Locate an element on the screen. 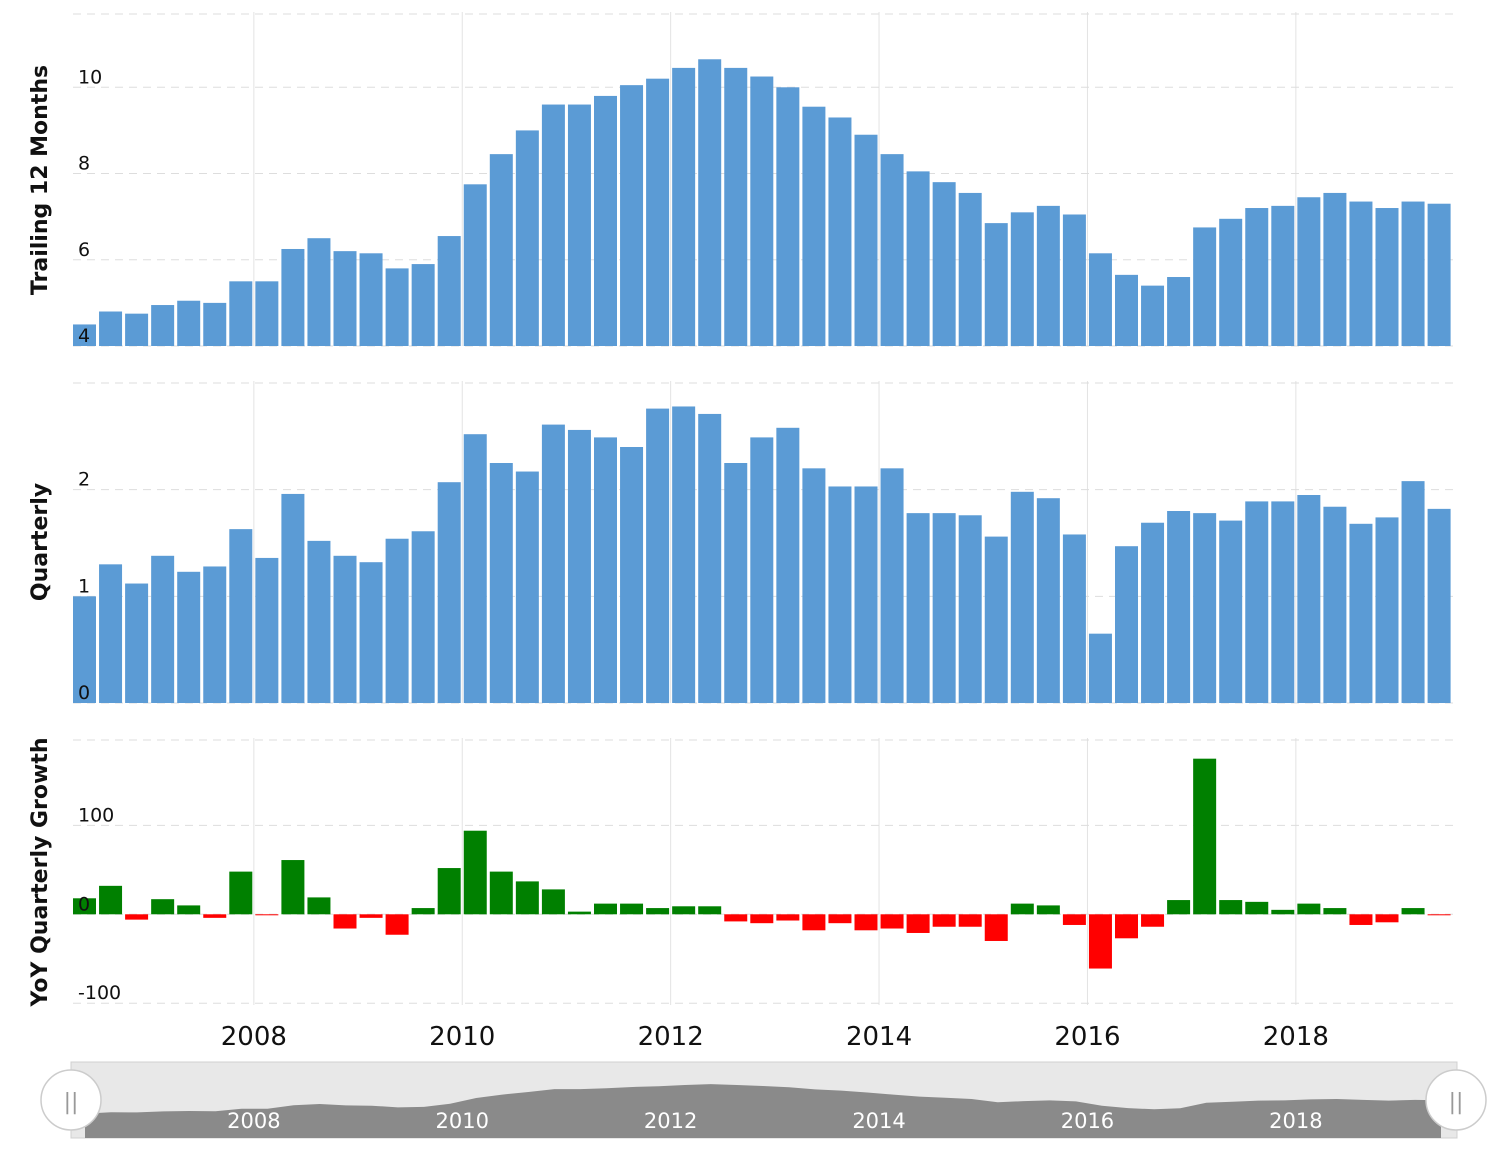 The height and width of the screenshot is (1160, 1500). navigator-left-handle: || is located at coordinates (71, 1100).